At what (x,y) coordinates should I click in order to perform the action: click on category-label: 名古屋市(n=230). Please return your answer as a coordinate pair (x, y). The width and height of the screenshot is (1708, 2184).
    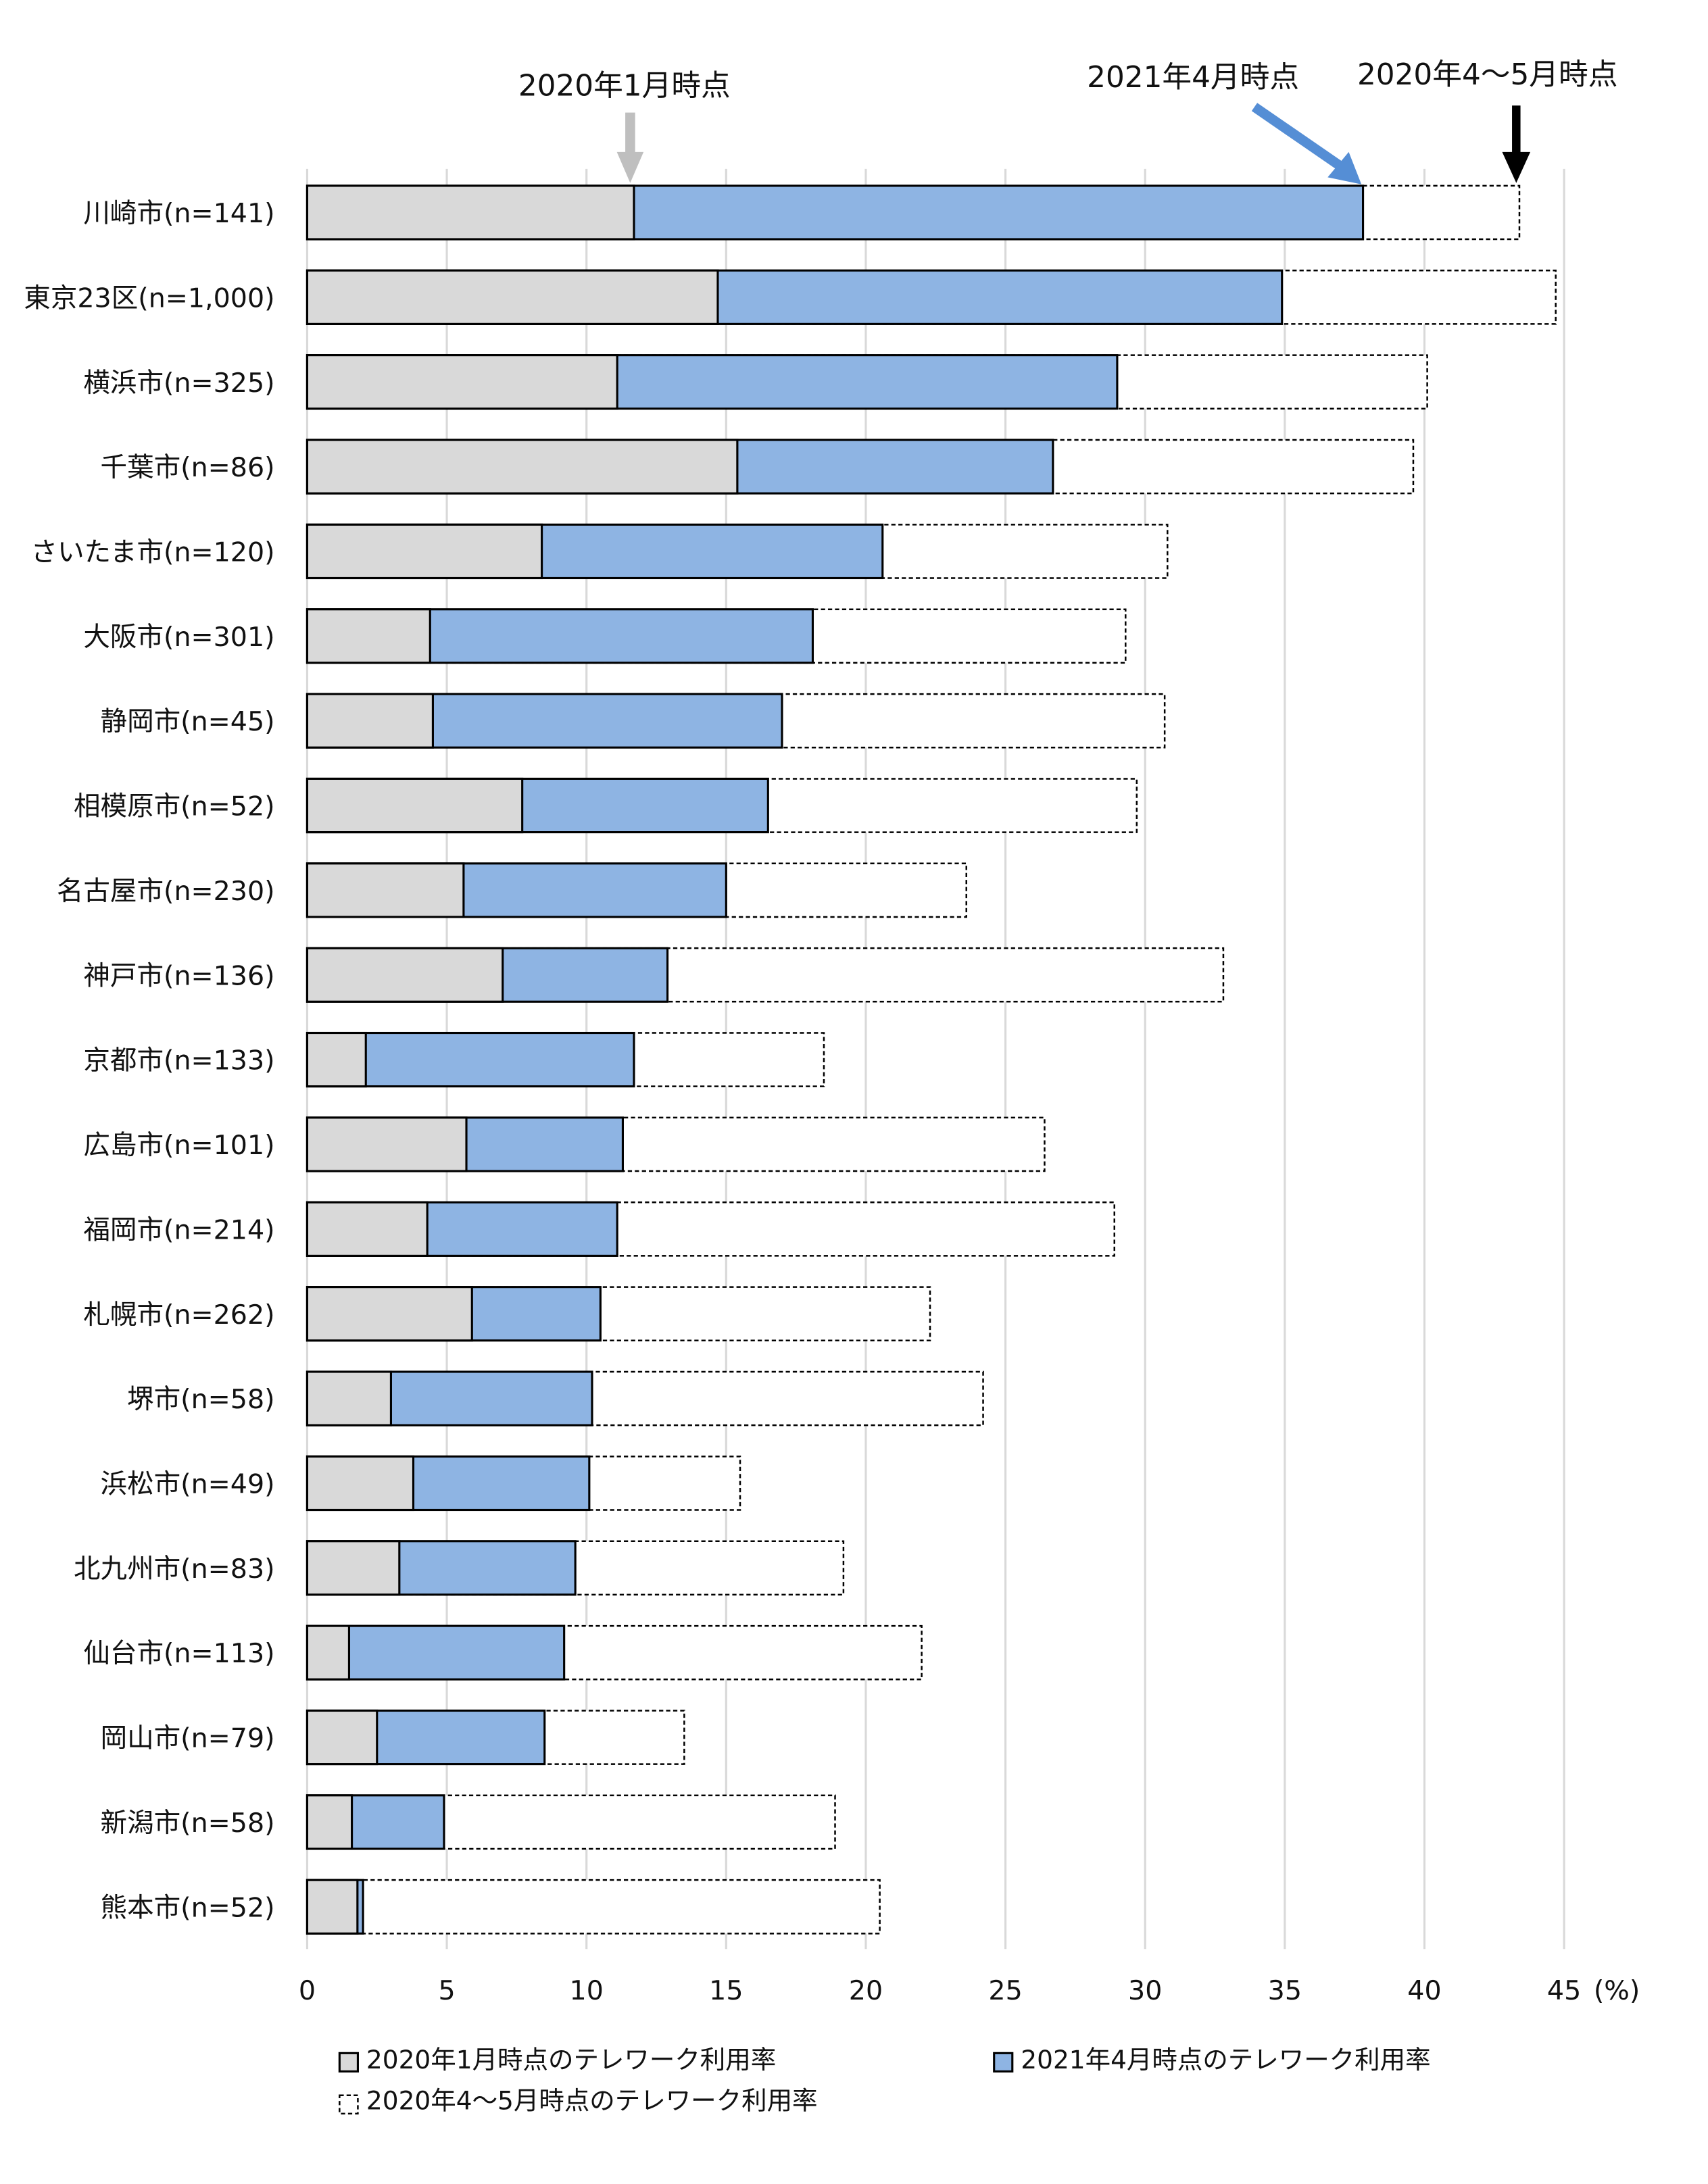
    Looking at the image, I should click on (166, 892).